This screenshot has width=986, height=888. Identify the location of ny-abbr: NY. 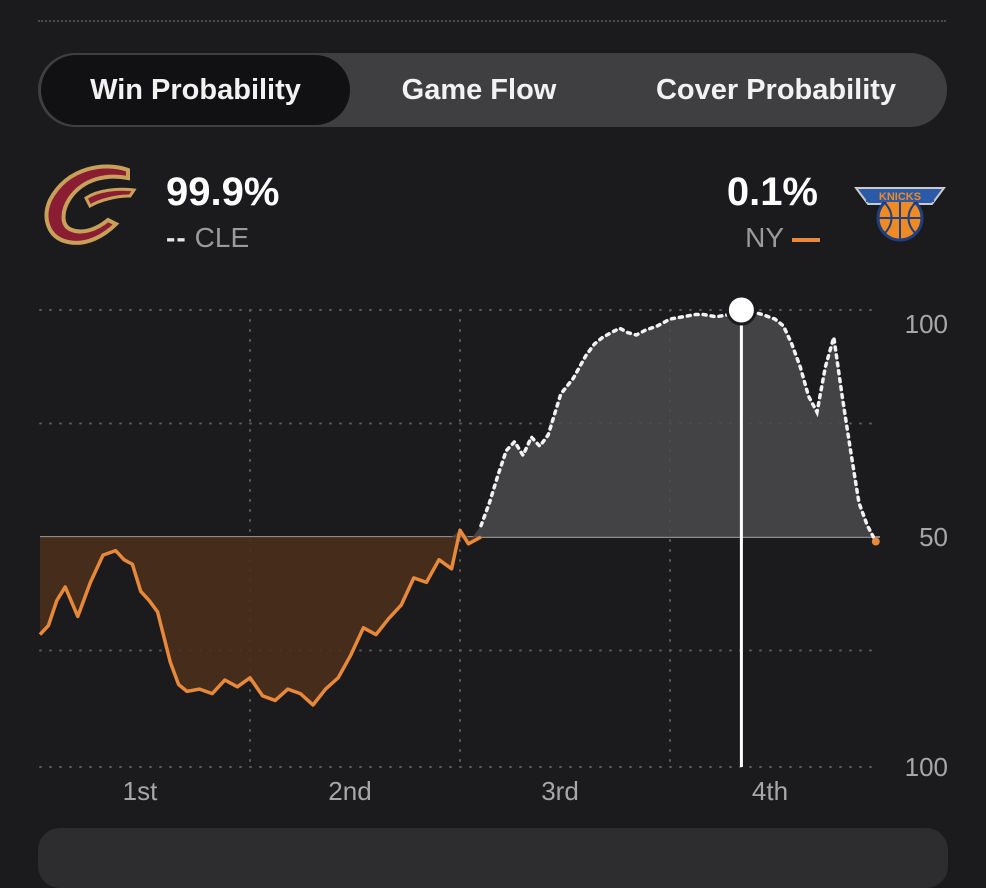
(764, 237).